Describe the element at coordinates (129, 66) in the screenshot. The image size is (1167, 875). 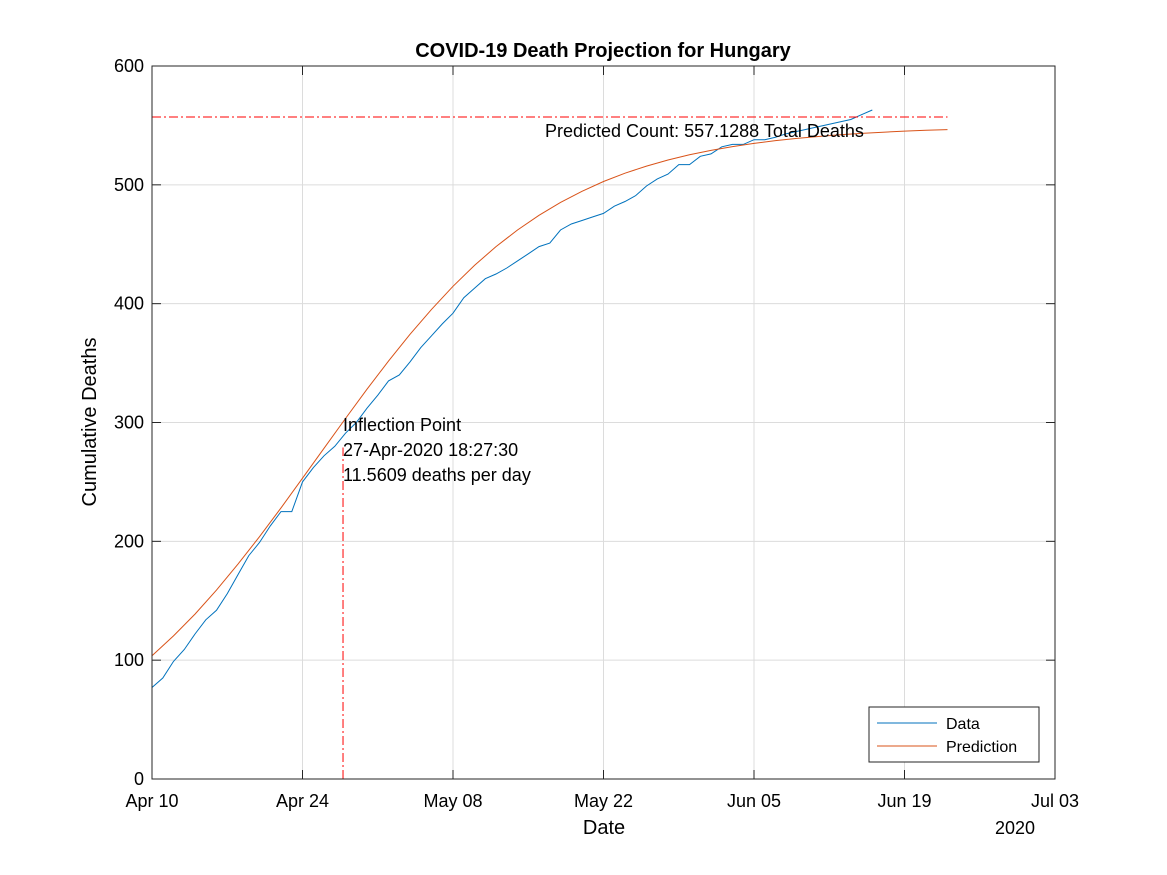
I see `y-tick-label: 600` at that location.